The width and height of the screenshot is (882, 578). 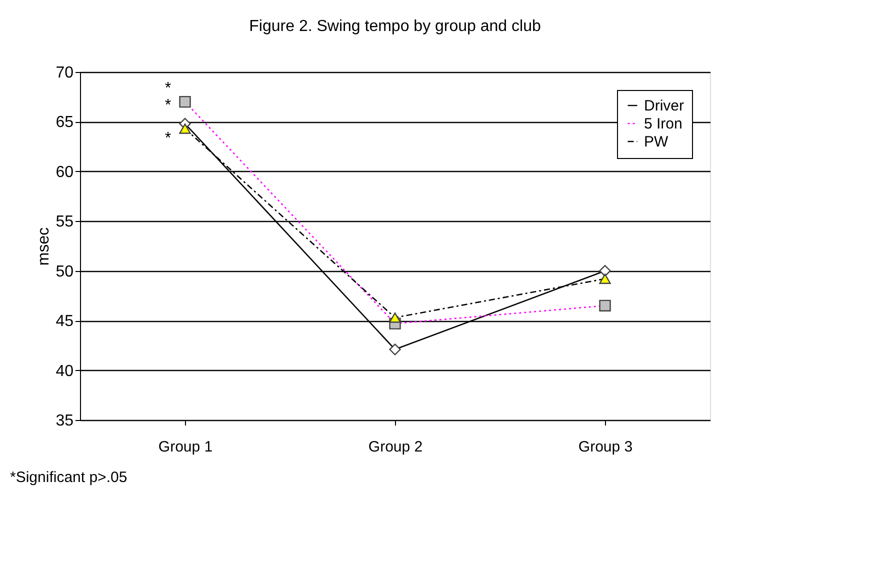 I want to click on legend-label: Driver, so click(x=664, y=106).